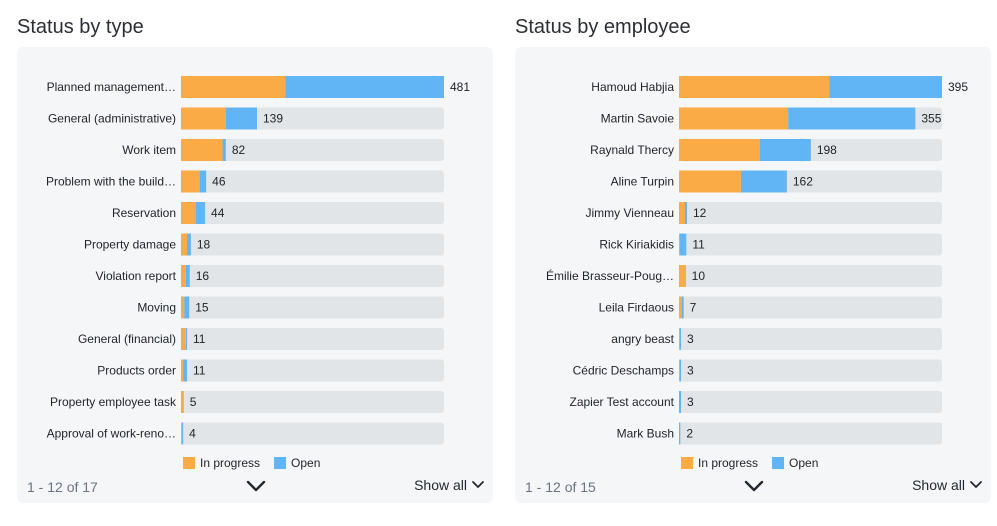  Describe the element at coordinates (230, 463) in the screenshot. I see `legend-label: In progress` at that location.